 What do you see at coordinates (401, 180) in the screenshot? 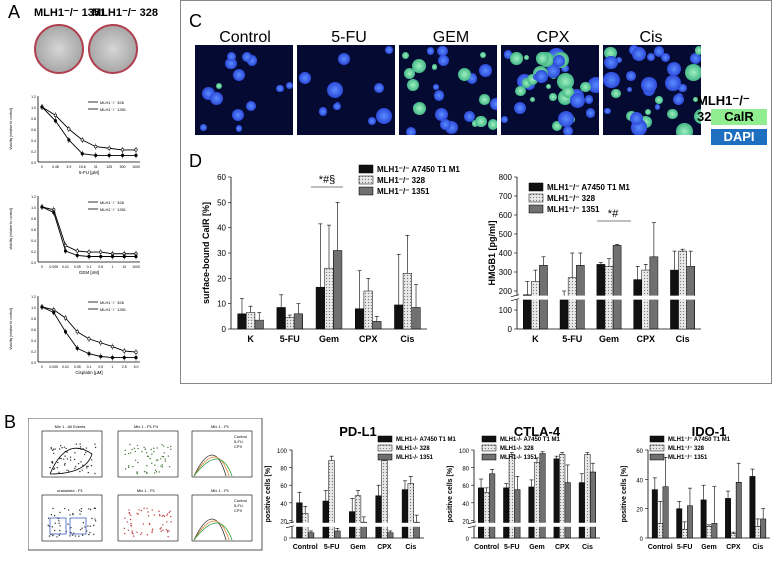
I see `legend-label: MLH1⁻/⁻ 328` at bounding box center [401, 180].